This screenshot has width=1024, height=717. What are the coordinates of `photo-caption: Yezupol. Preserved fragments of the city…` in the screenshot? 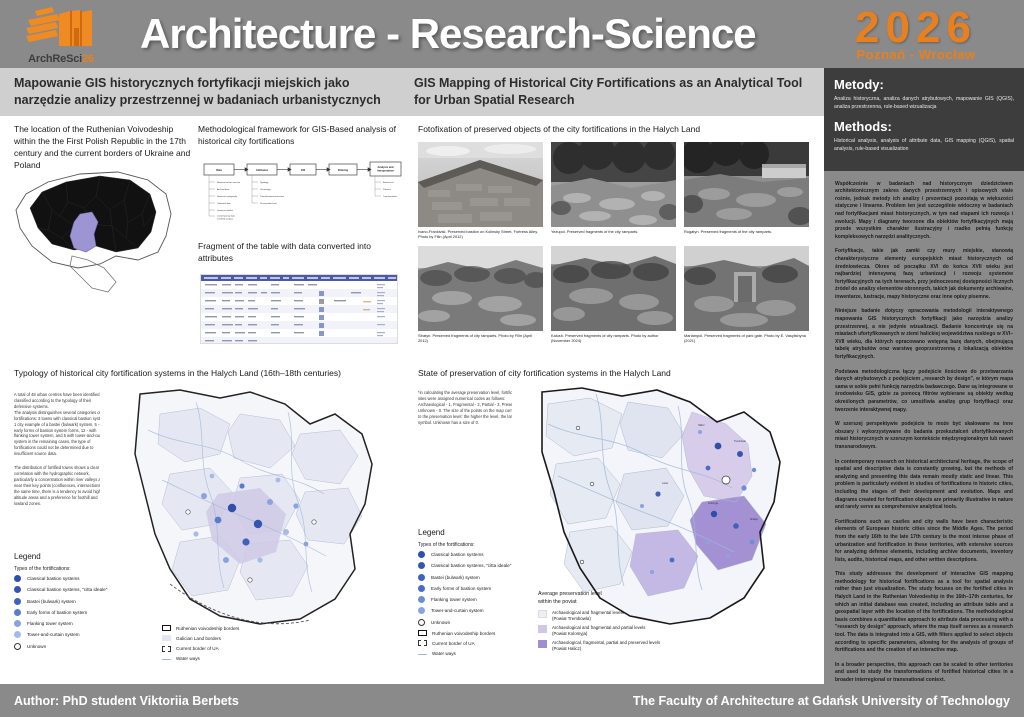 It's located at (595, 231).